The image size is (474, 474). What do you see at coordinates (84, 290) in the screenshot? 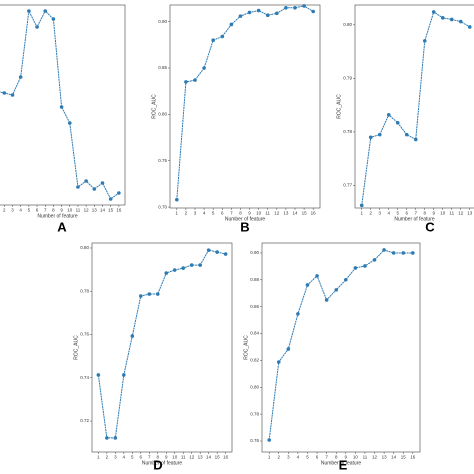
I see `y-tick-label: 0.78` at bounding box center [84, 290].